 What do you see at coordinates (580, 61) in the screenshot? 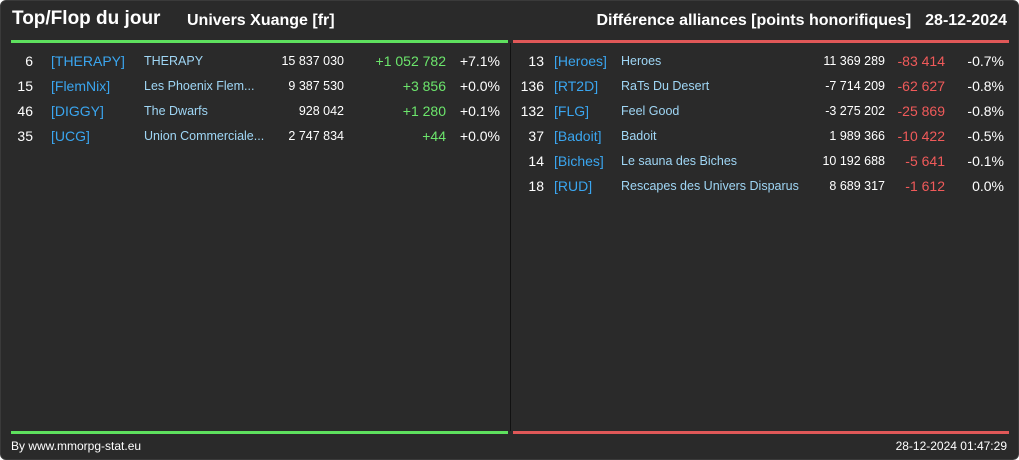
I see `alliance-tag-link: [Heroes]` at bounding box center [580, 61].